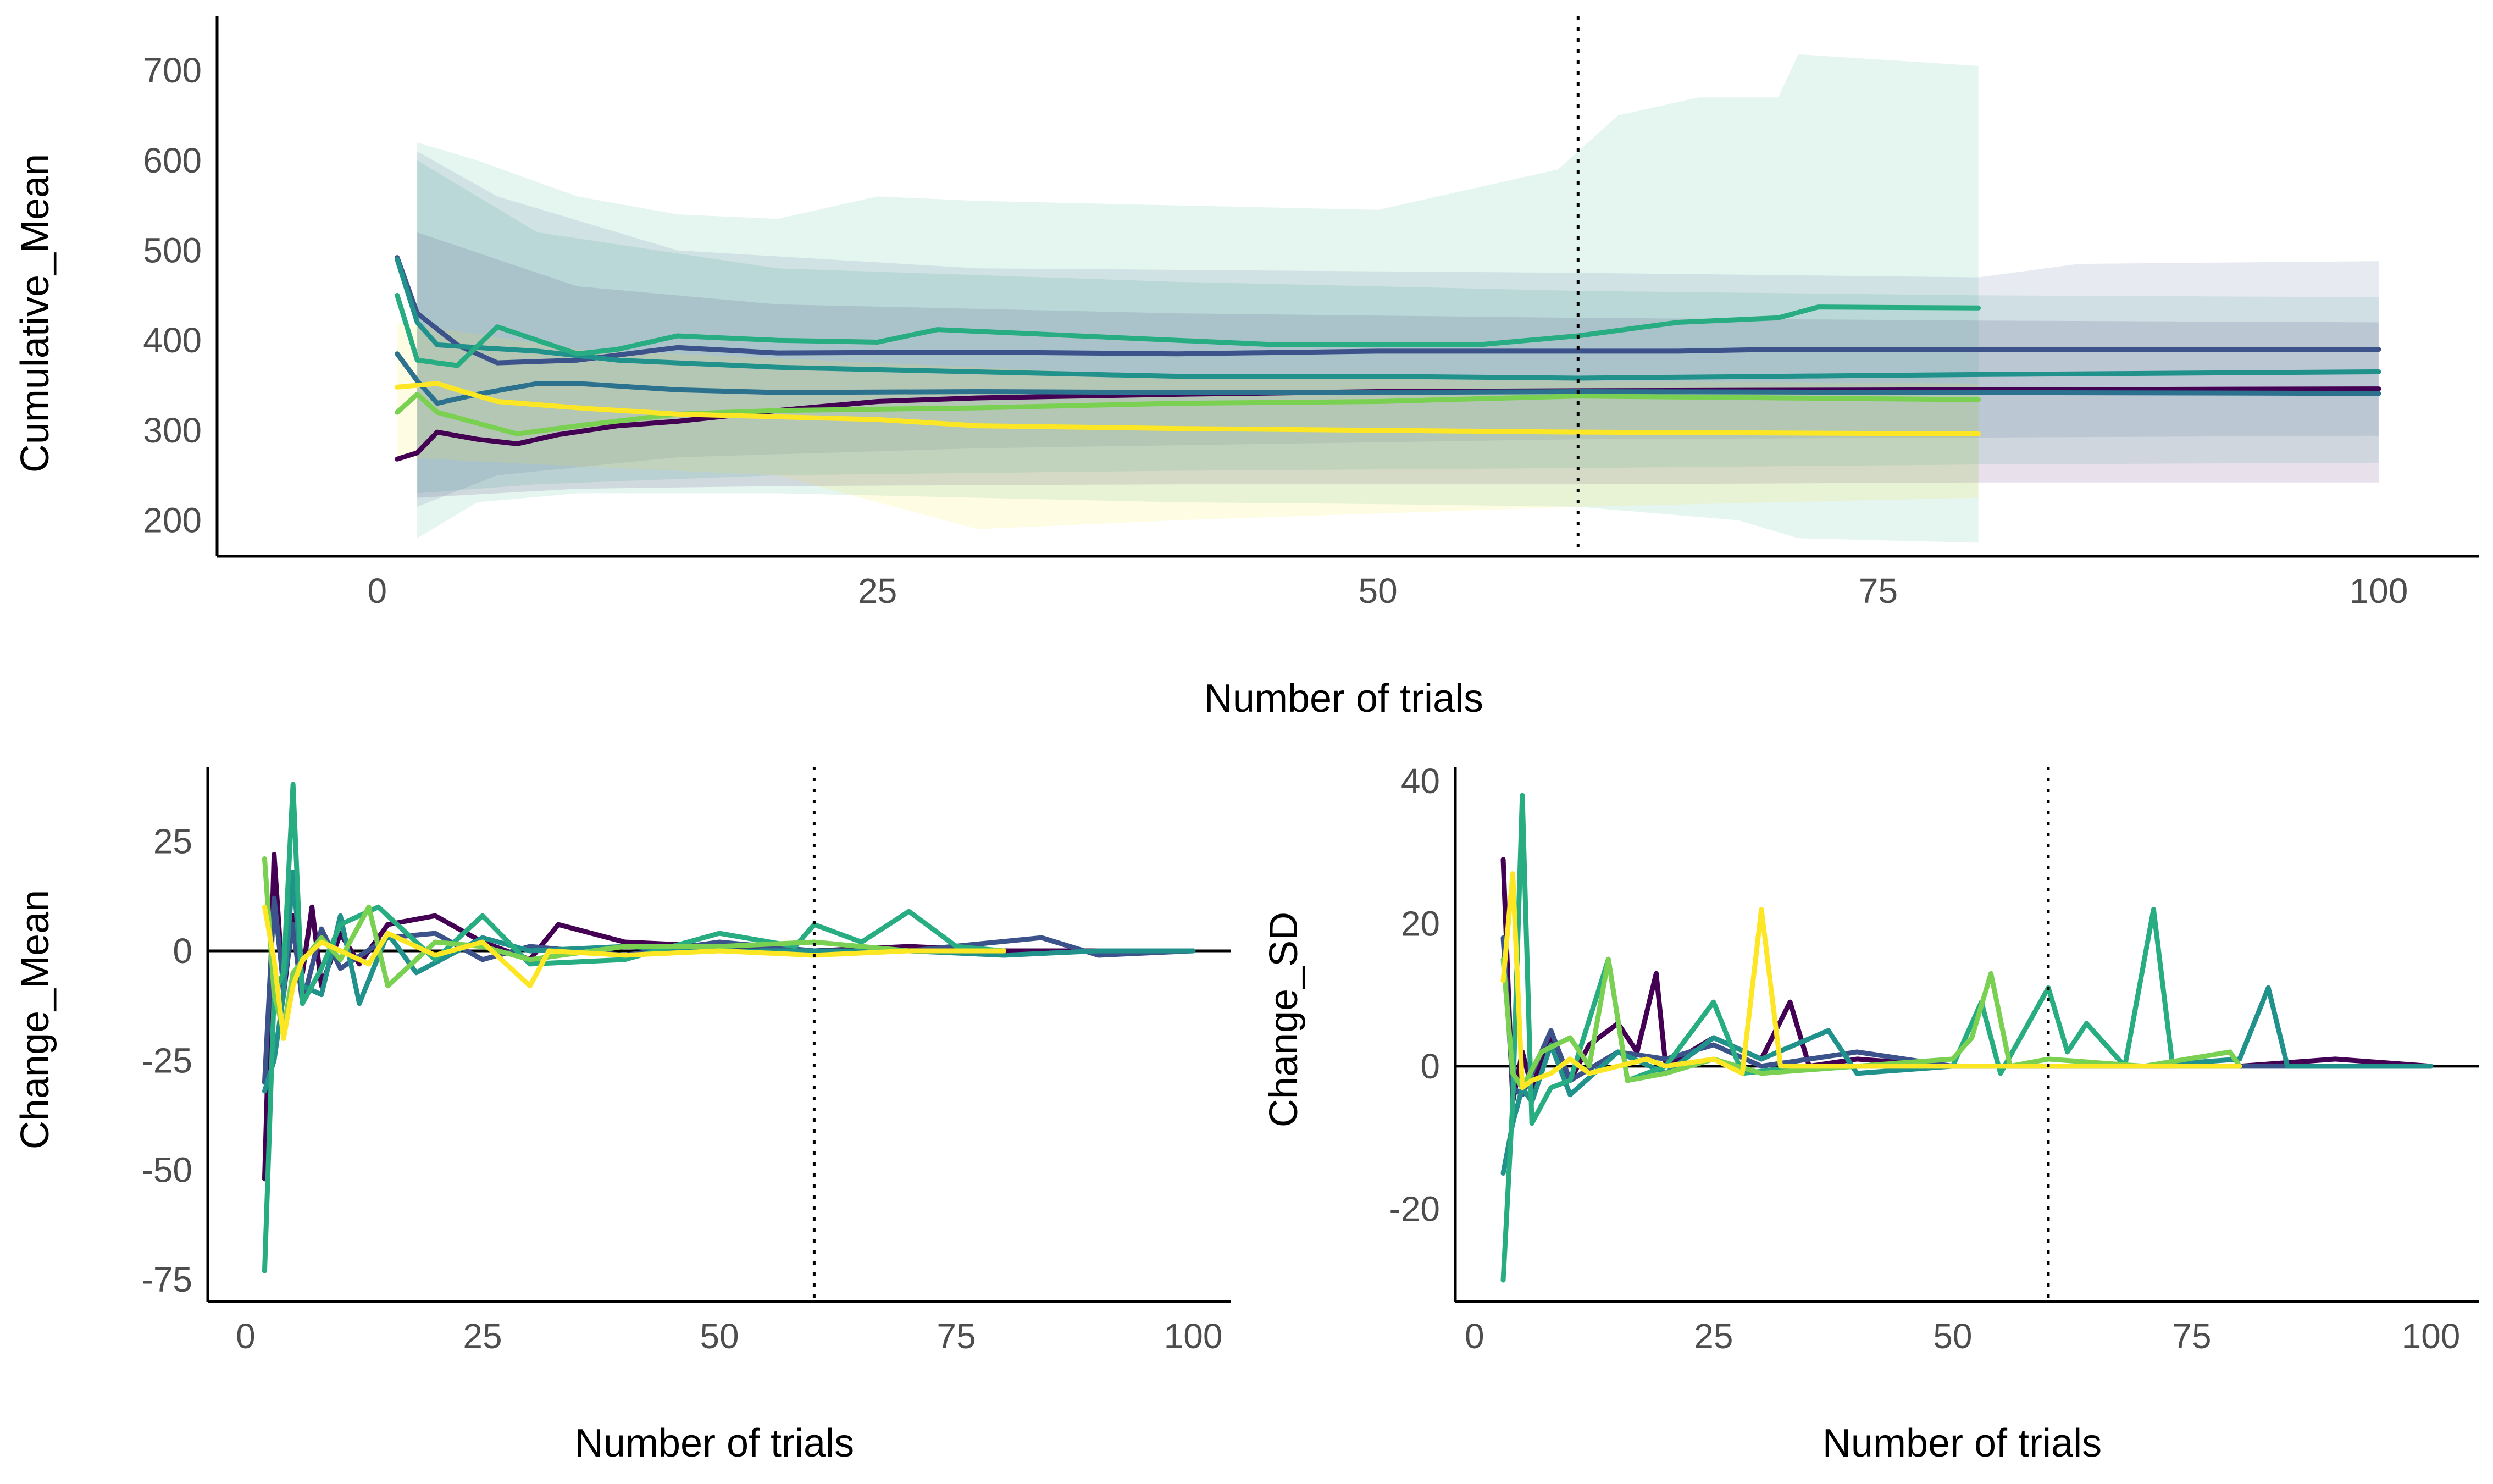 This screenshot has height=1484, width=2493. I want to click on y-tick-label: 500, so click(173, 250).